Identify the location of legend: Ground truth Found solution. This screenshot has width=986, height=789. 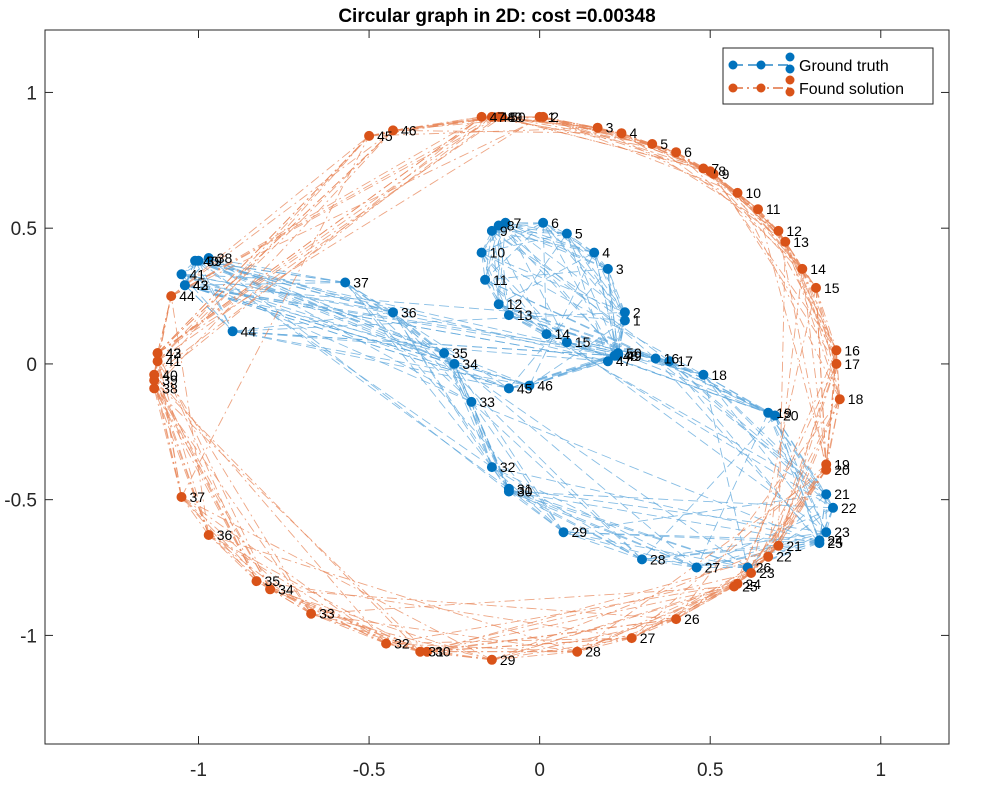
(828, 76).